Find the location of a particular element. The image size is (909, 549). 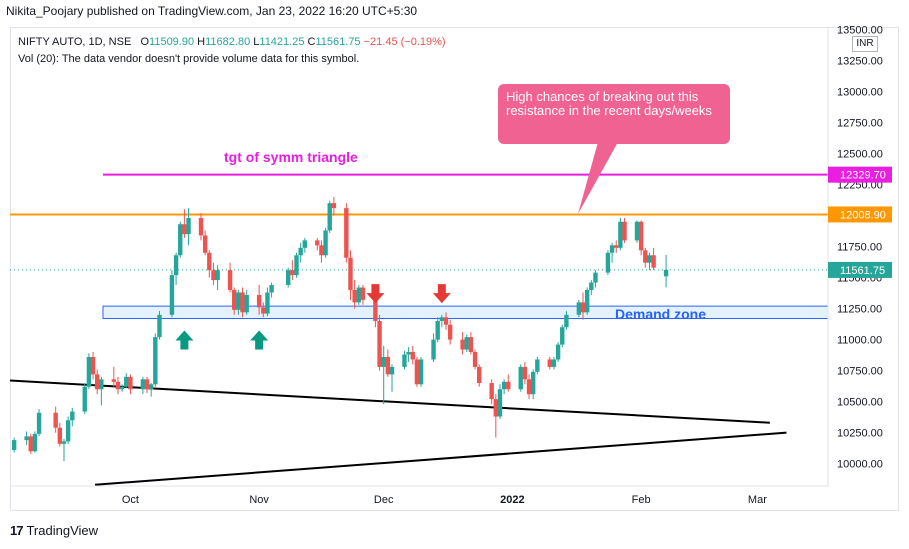

demand-zone-annotation: Demand zone is located at coordinates (661, 314).